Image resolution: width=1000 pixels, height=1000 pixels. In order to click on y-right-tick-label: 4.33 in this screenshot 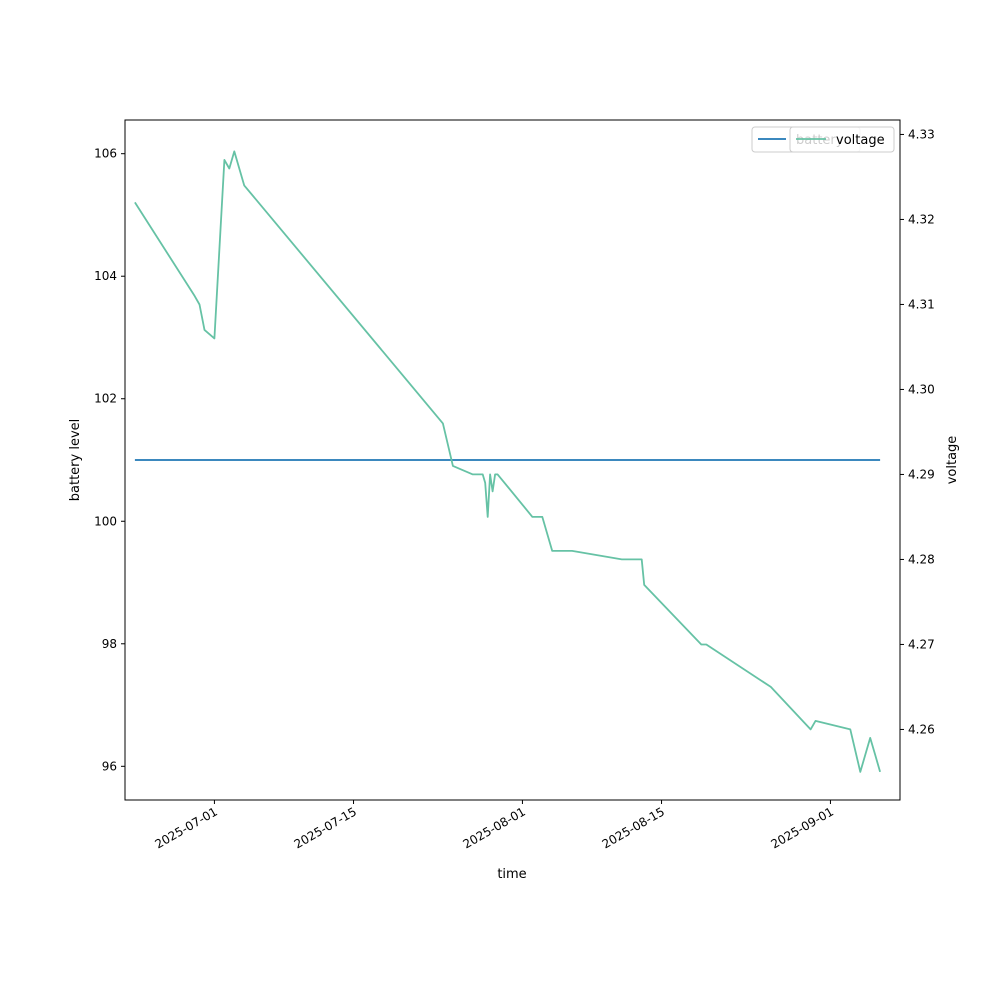, I will do `click(921, 134)`.